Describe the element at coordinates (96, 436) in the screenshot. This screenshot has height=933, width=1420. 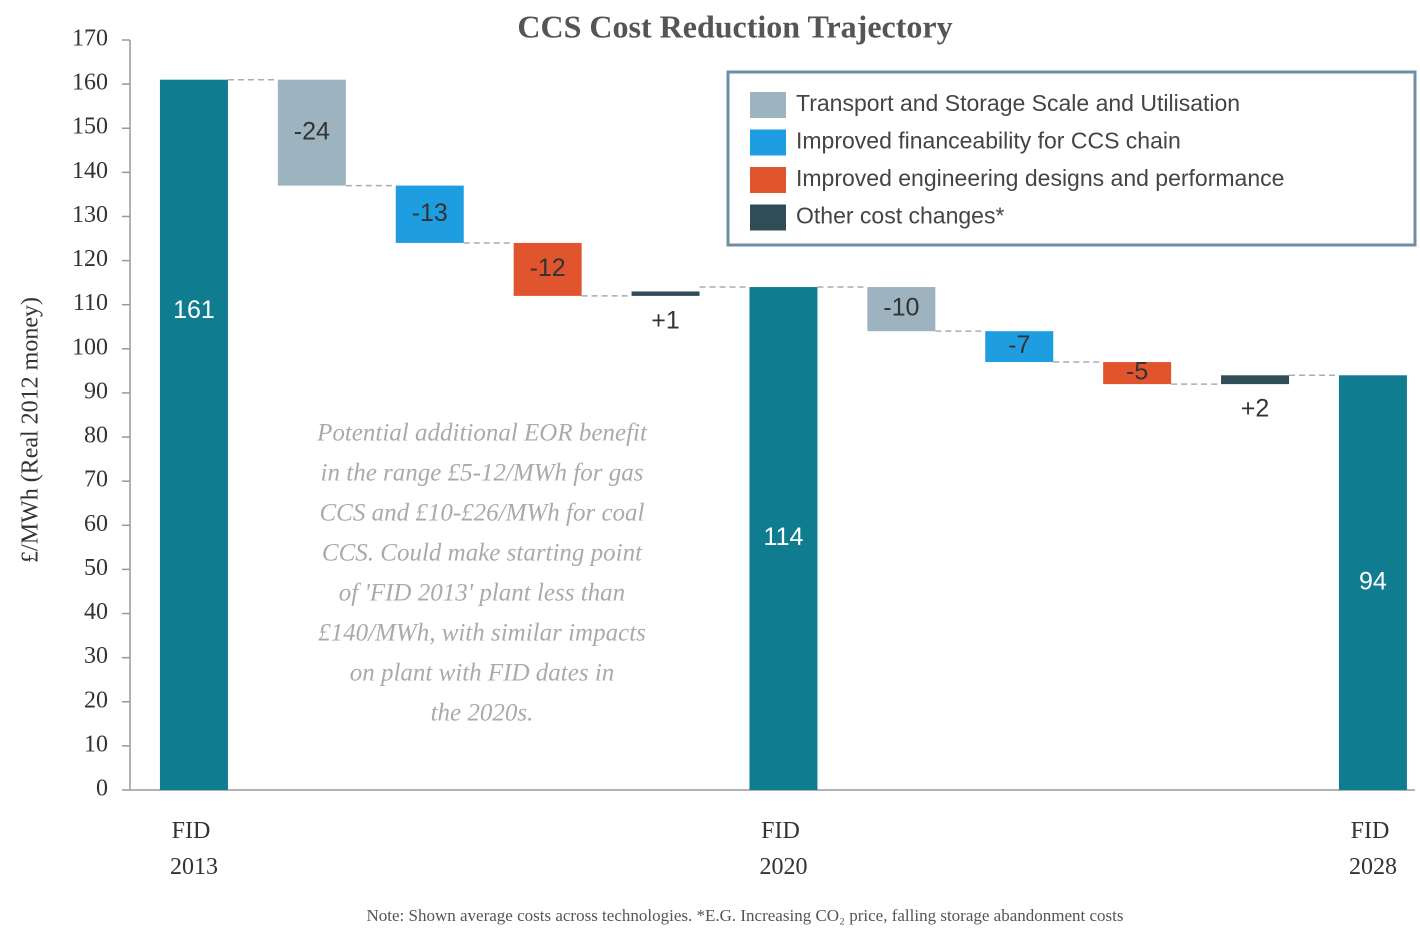
I see `y-tick-label: 80` at that location.